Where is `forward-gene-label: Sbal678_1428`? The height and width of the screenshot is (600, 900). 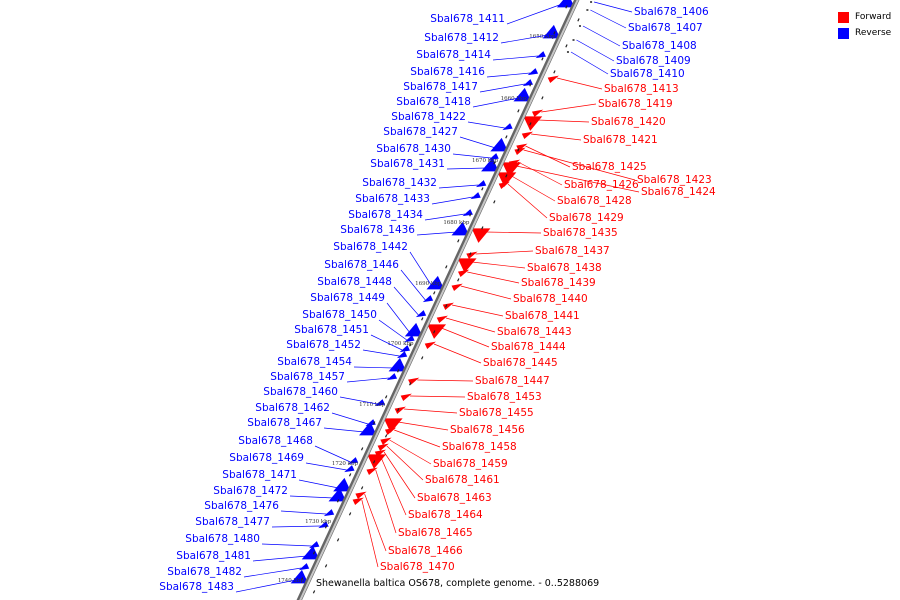
forward-gene-label: Sbal678_1428 is located at coordinates (594, 201).